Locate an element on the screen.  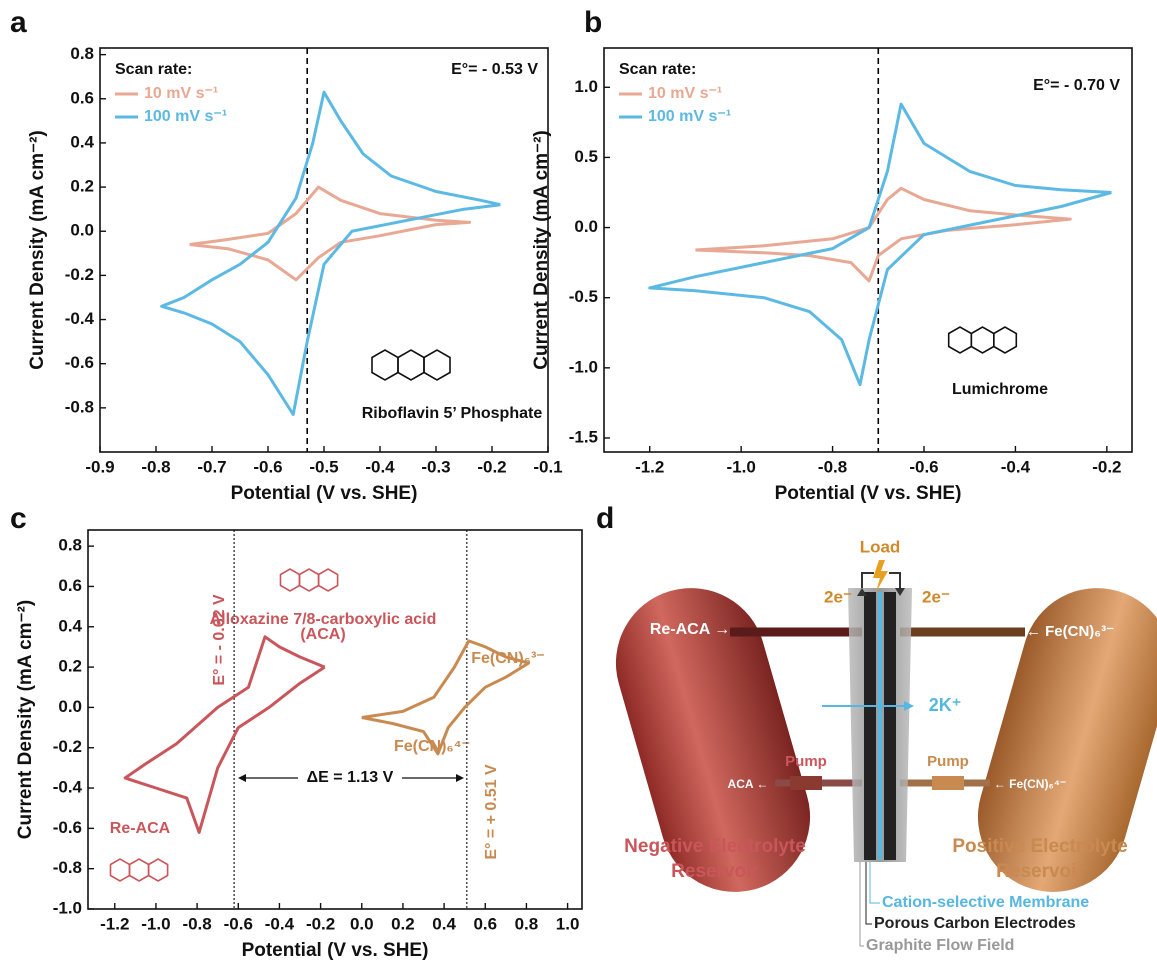
electron-label: 2e⁻ is located at coordinates (838, 596).